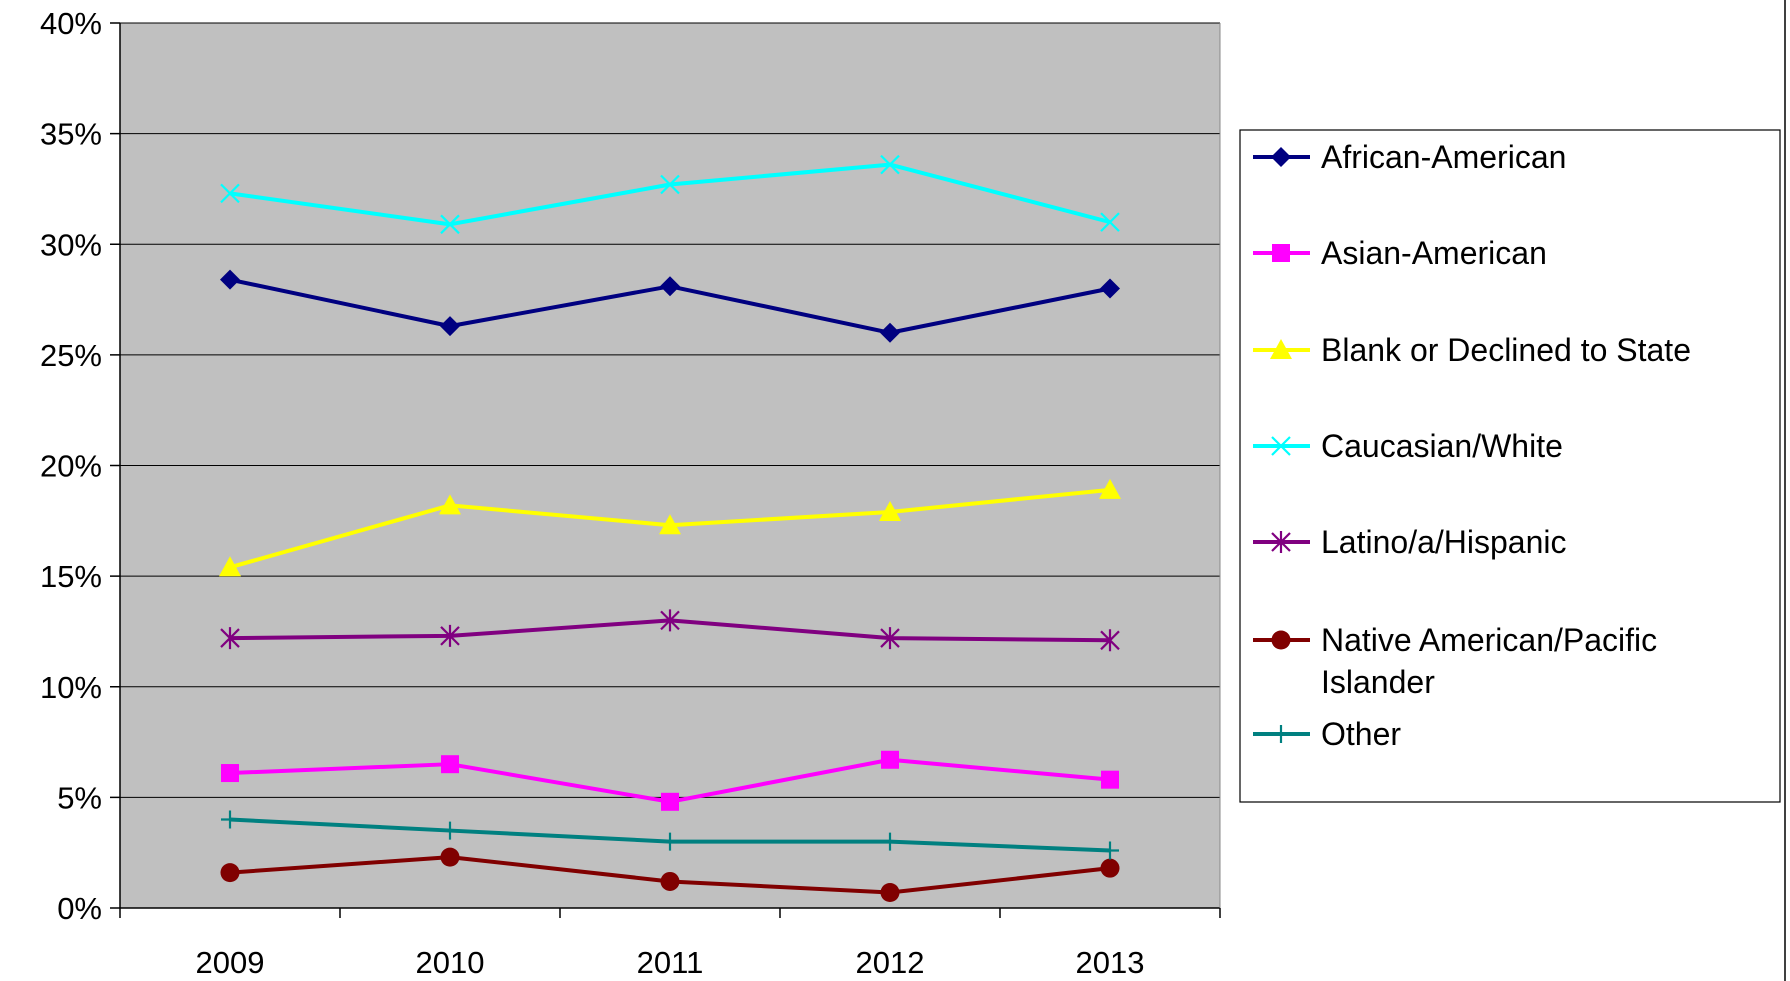  What do you see at coordinates (670, 962) in the screenshot?
I see `x-tick-label: 2011` at bounding box center [670, 962].